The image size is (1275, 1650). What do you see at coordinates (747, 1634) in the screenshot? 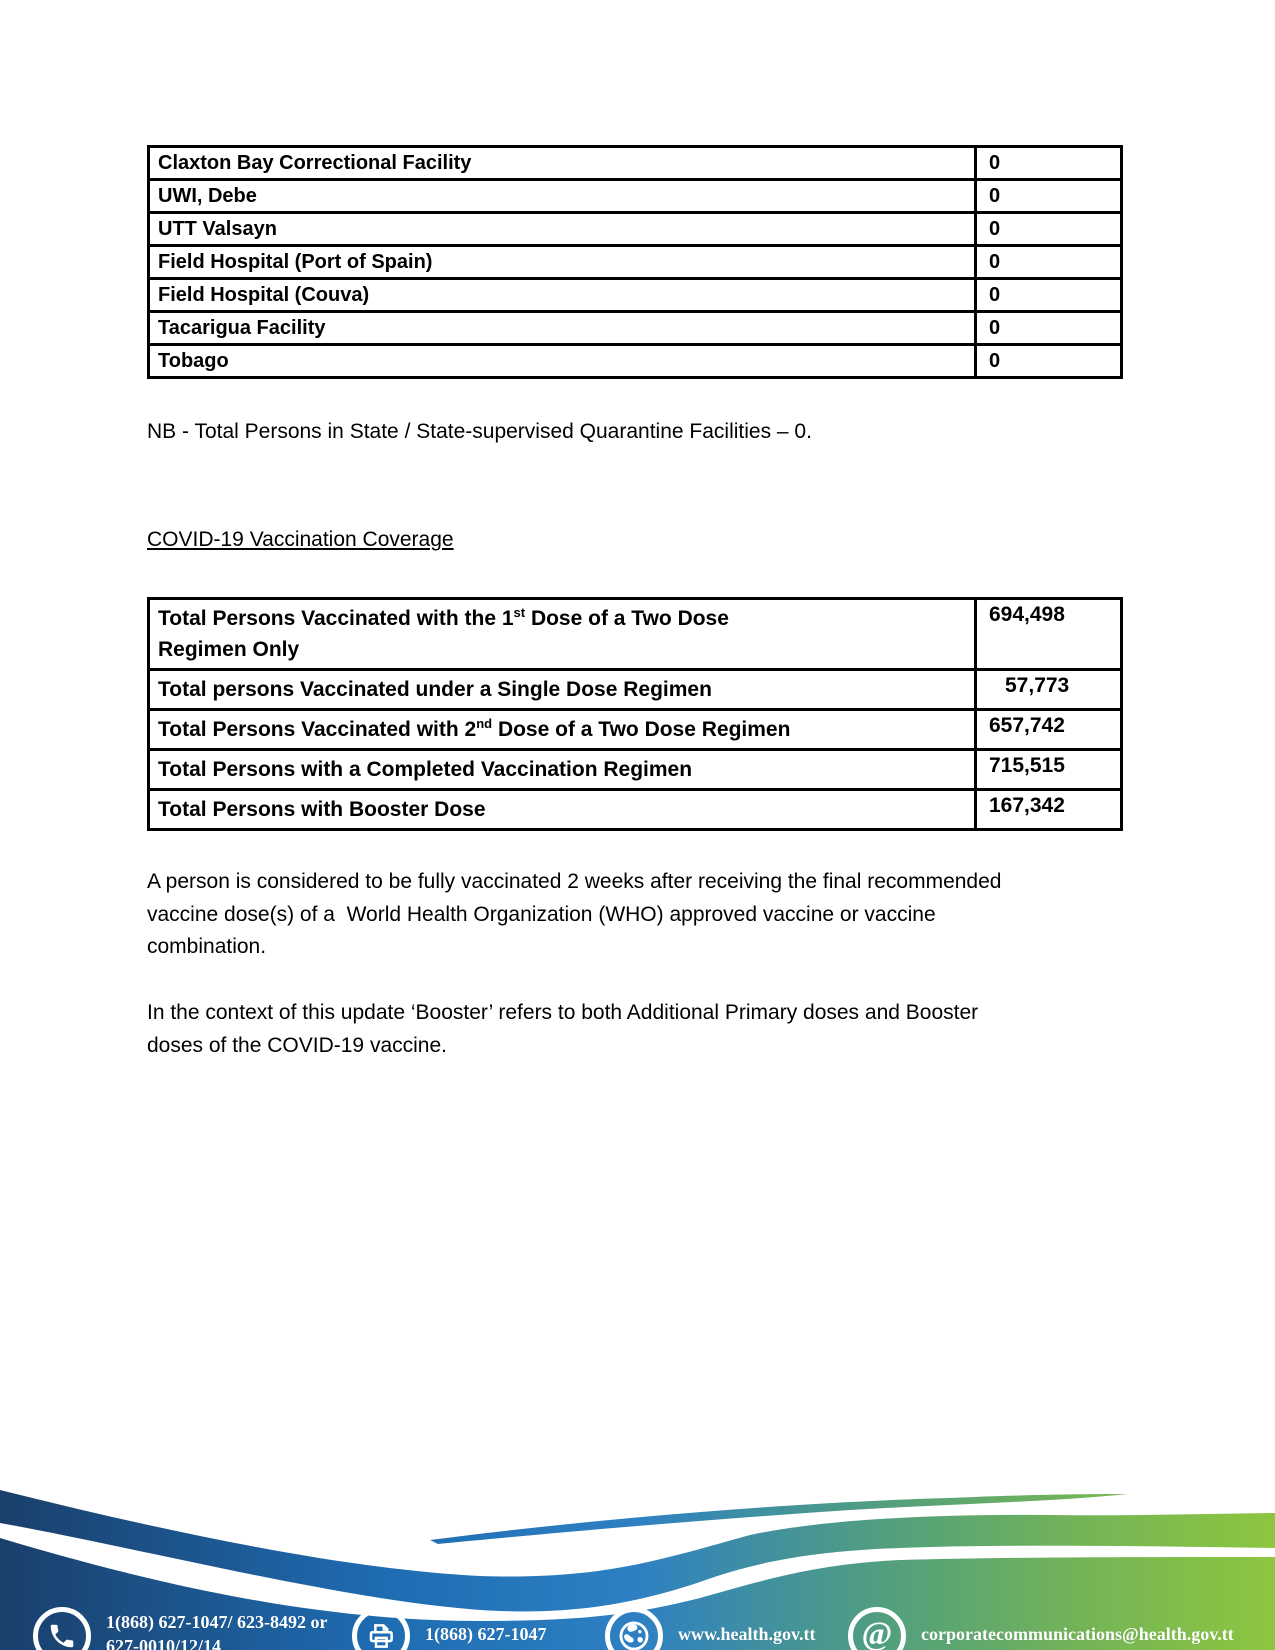
I see `website-url: www.health.gov.tt` at bounding box center [747, 1634].